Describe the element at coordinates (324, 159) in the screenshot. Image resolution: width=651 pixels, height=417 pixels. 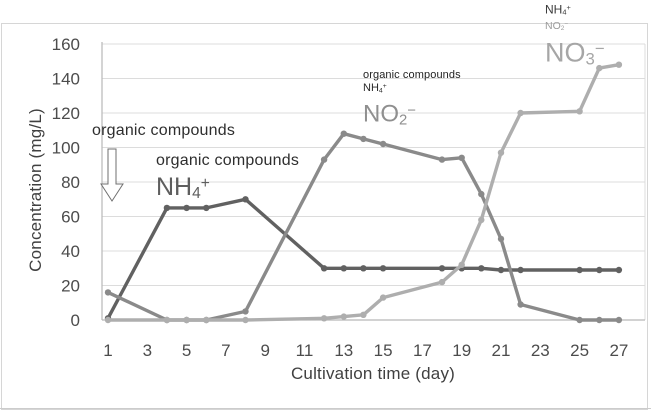
I see `data-point-series1-day12` at that location.